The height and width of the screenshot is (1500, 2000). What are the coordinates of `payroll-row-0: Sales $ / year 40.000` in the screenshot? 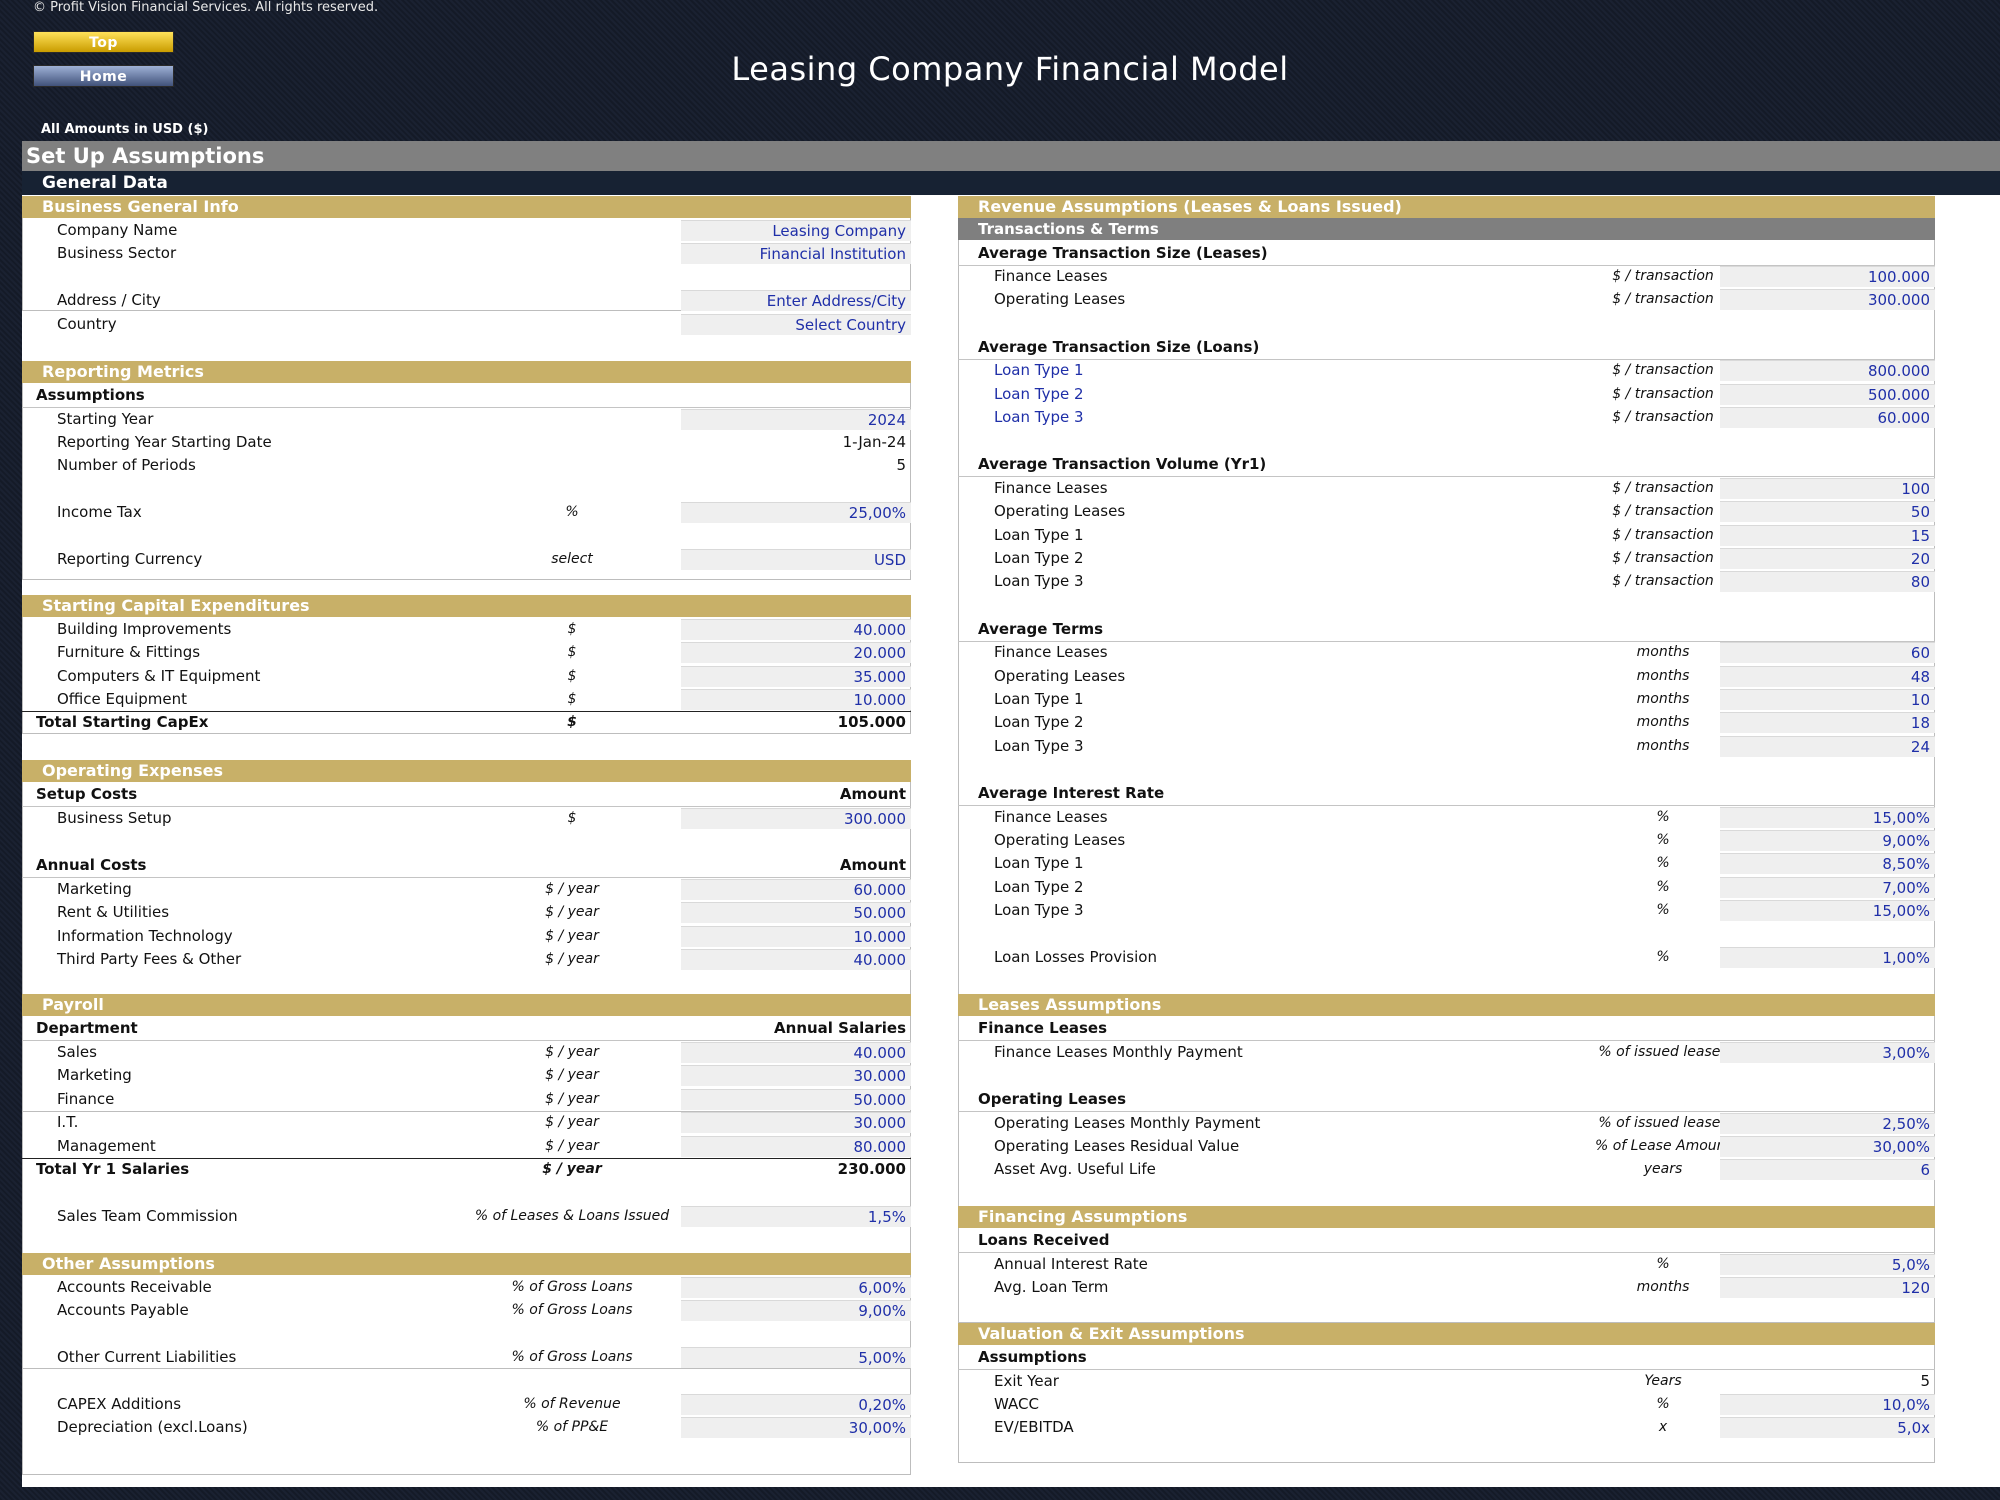 It's located at (466, 1052).